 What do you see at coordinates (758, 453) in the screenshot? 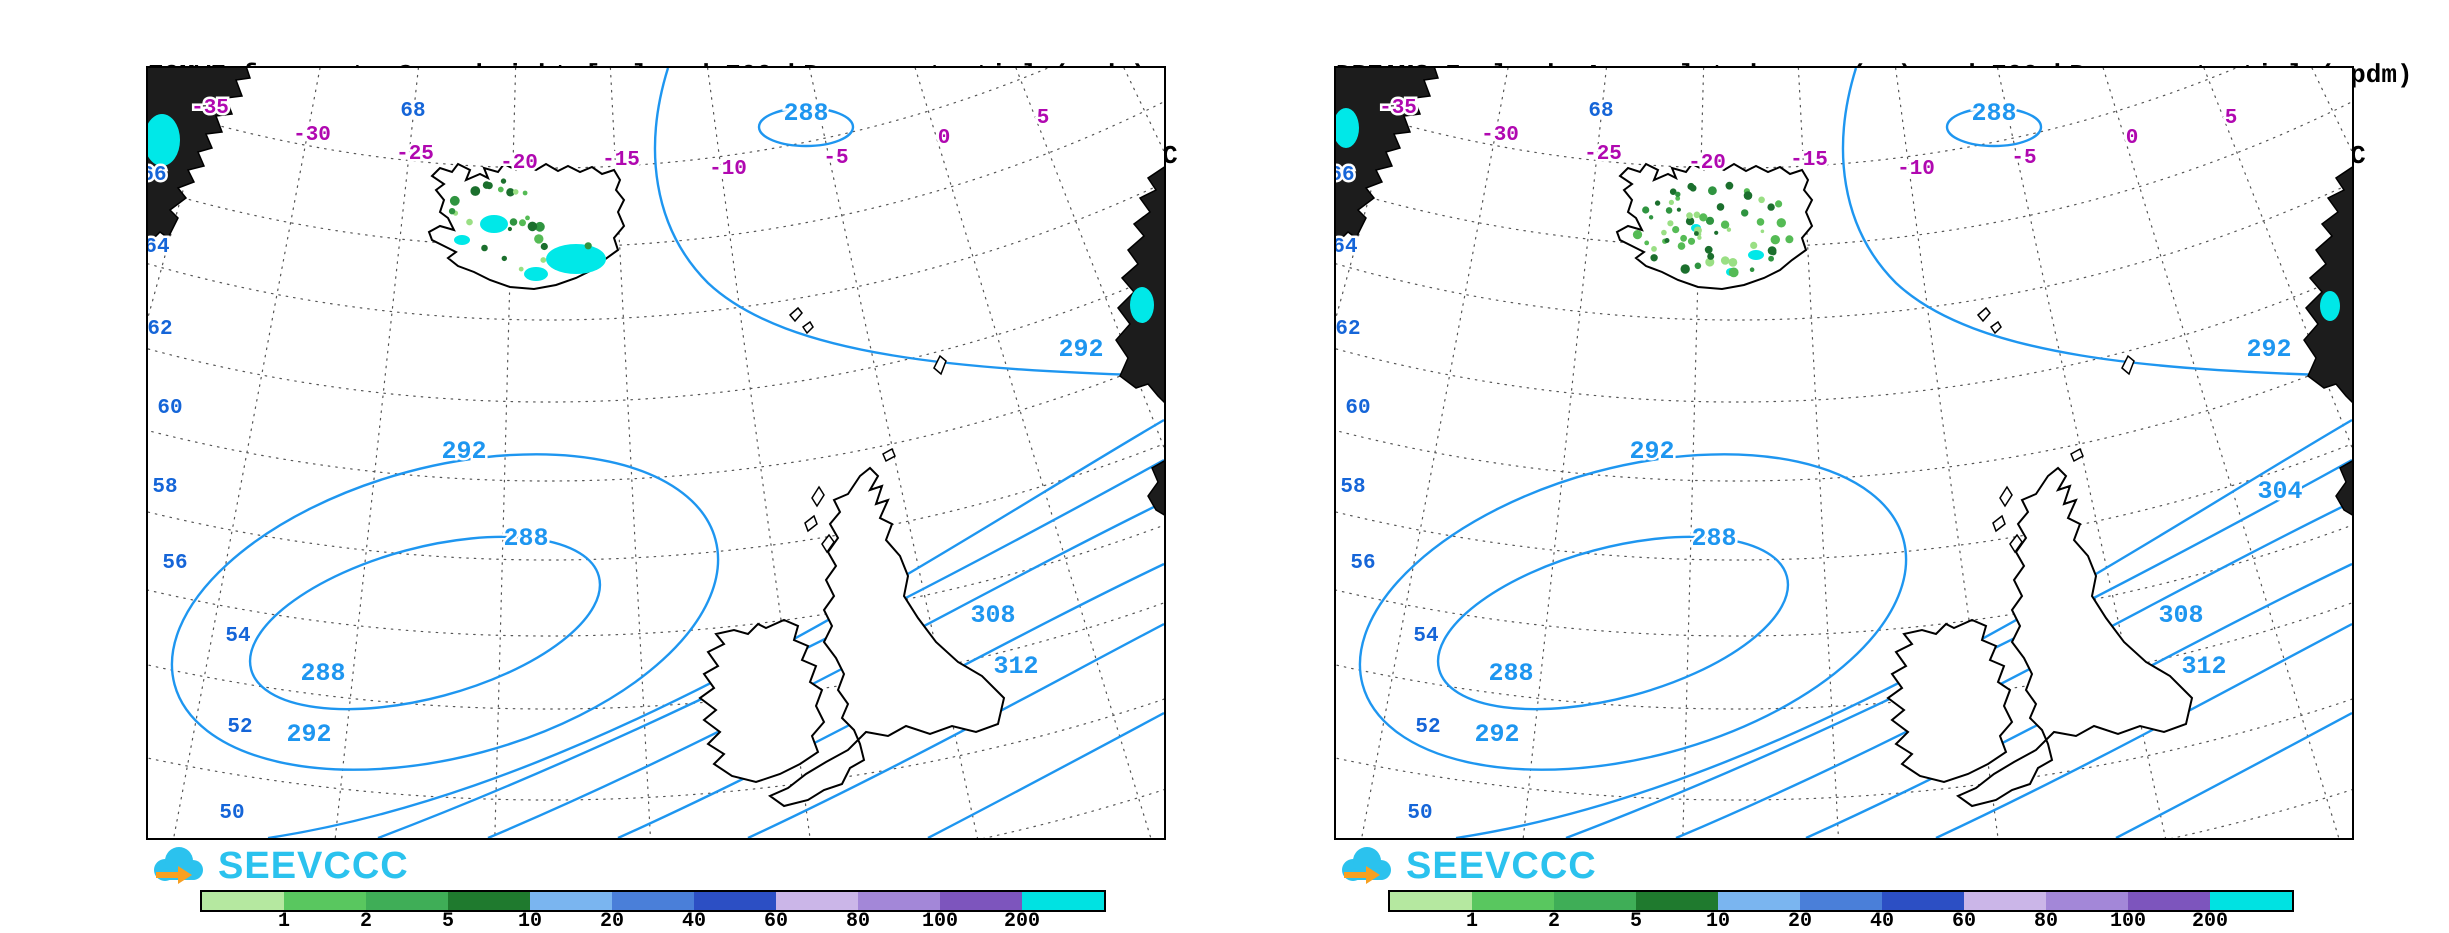
I see `meridian-line` at bounding box center [758, 453].